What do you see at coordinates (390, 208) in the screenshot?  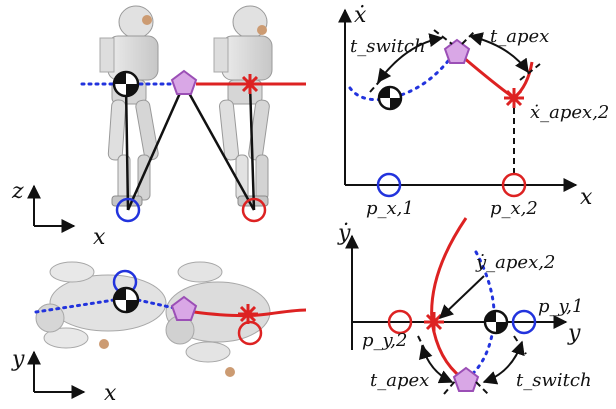 I see `phase-x-p1-label: p_x,1` at bounding box center [390, 208].